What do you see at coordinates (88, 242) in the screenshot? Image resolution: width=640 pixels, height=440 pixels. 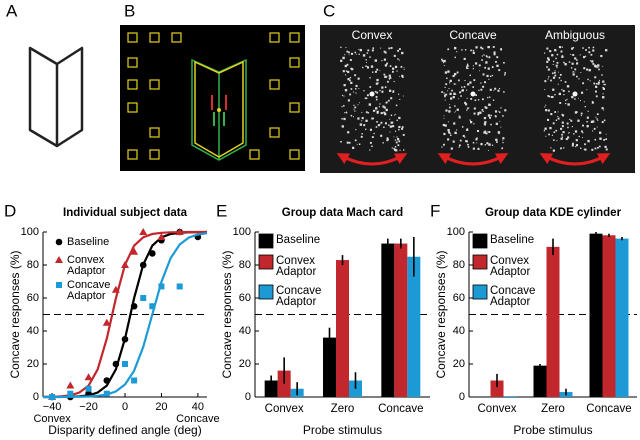 I see `legend-label: Baseline` at bounding box center [88, 242].